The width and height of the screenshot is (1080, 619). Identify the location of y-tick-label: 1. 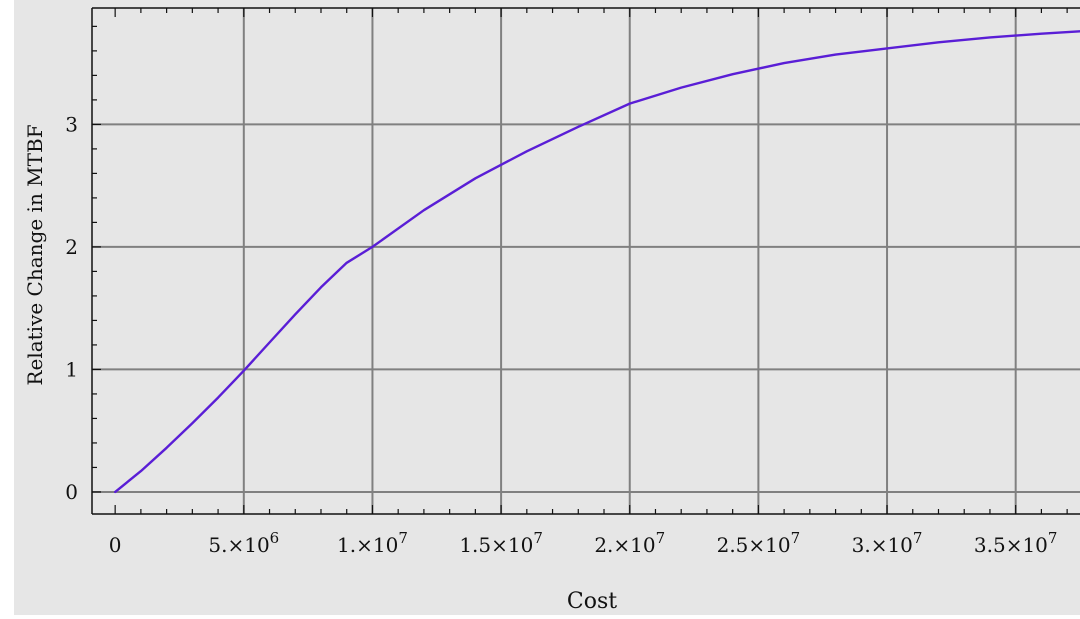
(71, 369).